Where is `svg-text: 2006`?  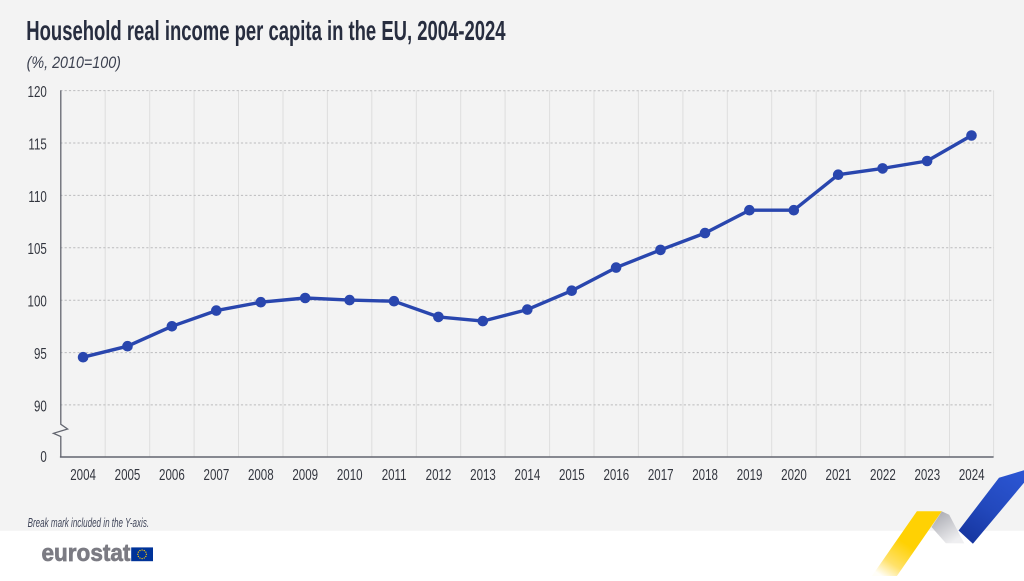 svg-text: 2006 is located at coordinates (172, 474).